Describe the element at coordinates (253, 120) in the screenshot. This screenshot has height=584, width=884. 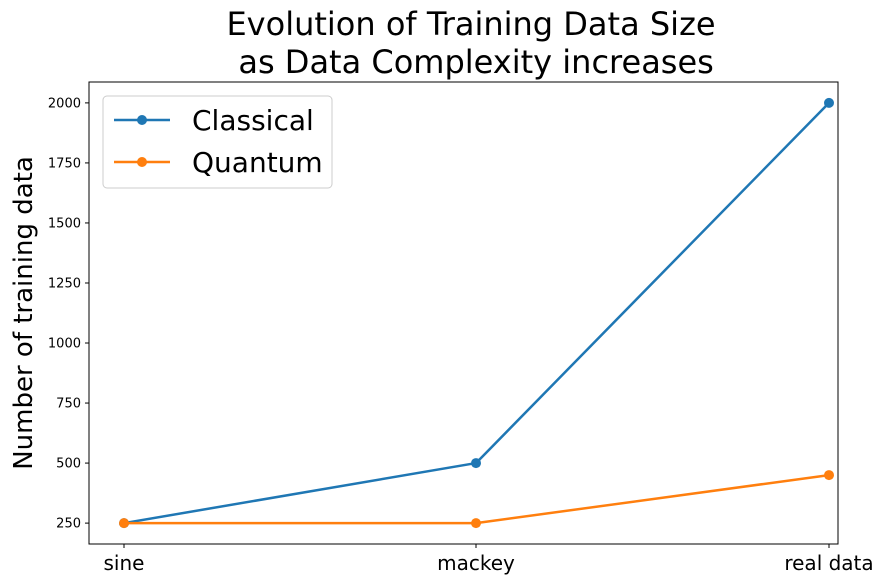
I see `legend-label-classical: Classical` at that location.